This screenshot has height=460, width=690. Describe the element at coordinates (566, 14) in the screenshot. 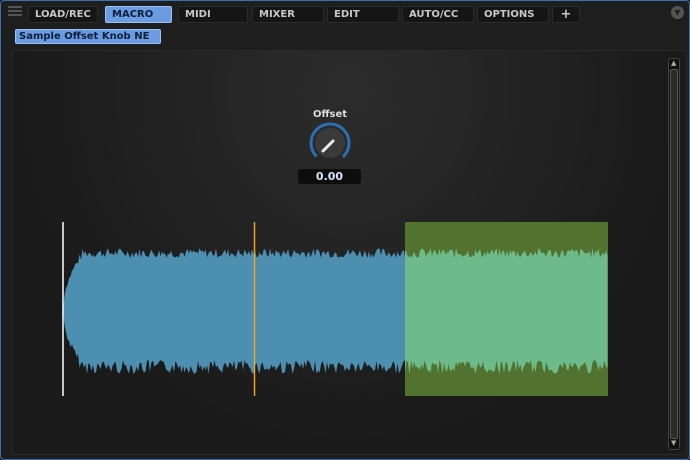

I see `add-tab-button: +` at that location.